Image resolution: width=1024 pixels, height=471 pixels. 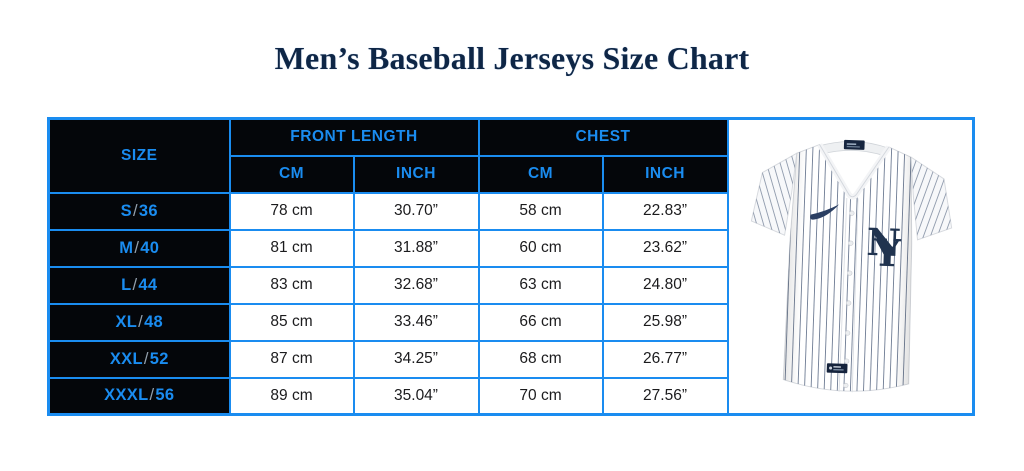 What do you see at coordinates (512, 58) in the screenshot?
I see `page-title: Men’s Baseball Jerseys Size Chart` at bounding box center [512, 58].